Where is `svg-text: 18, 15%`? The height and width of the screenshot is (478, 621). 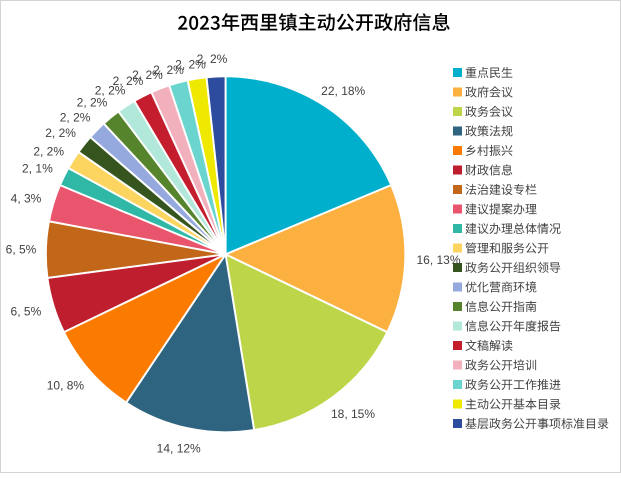
svg-text: 18, 15% is located at coordinates (353, 414).